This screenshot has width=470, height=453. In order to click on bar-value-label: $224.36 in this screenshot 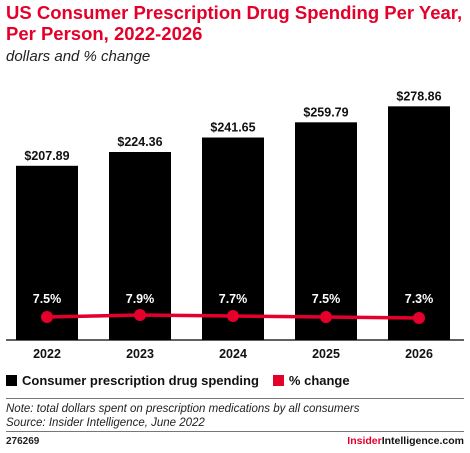, I will do `click(139, 142)`.